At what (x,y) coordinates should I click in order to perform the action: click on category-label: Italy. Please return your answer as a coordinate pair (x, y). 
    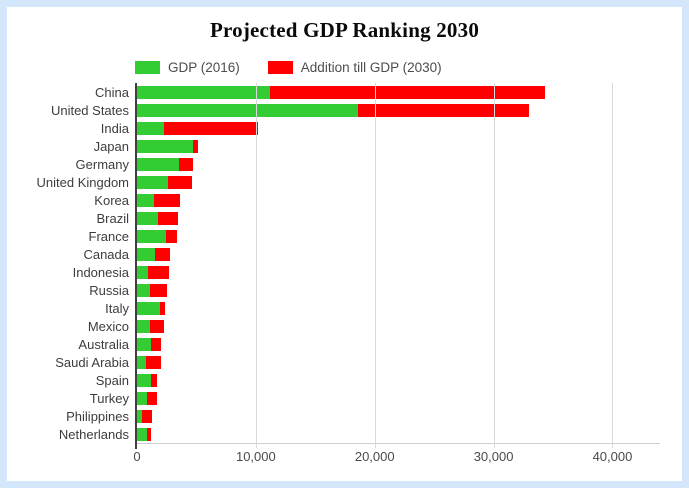
    Looking at the image, I should click on (117, 308).